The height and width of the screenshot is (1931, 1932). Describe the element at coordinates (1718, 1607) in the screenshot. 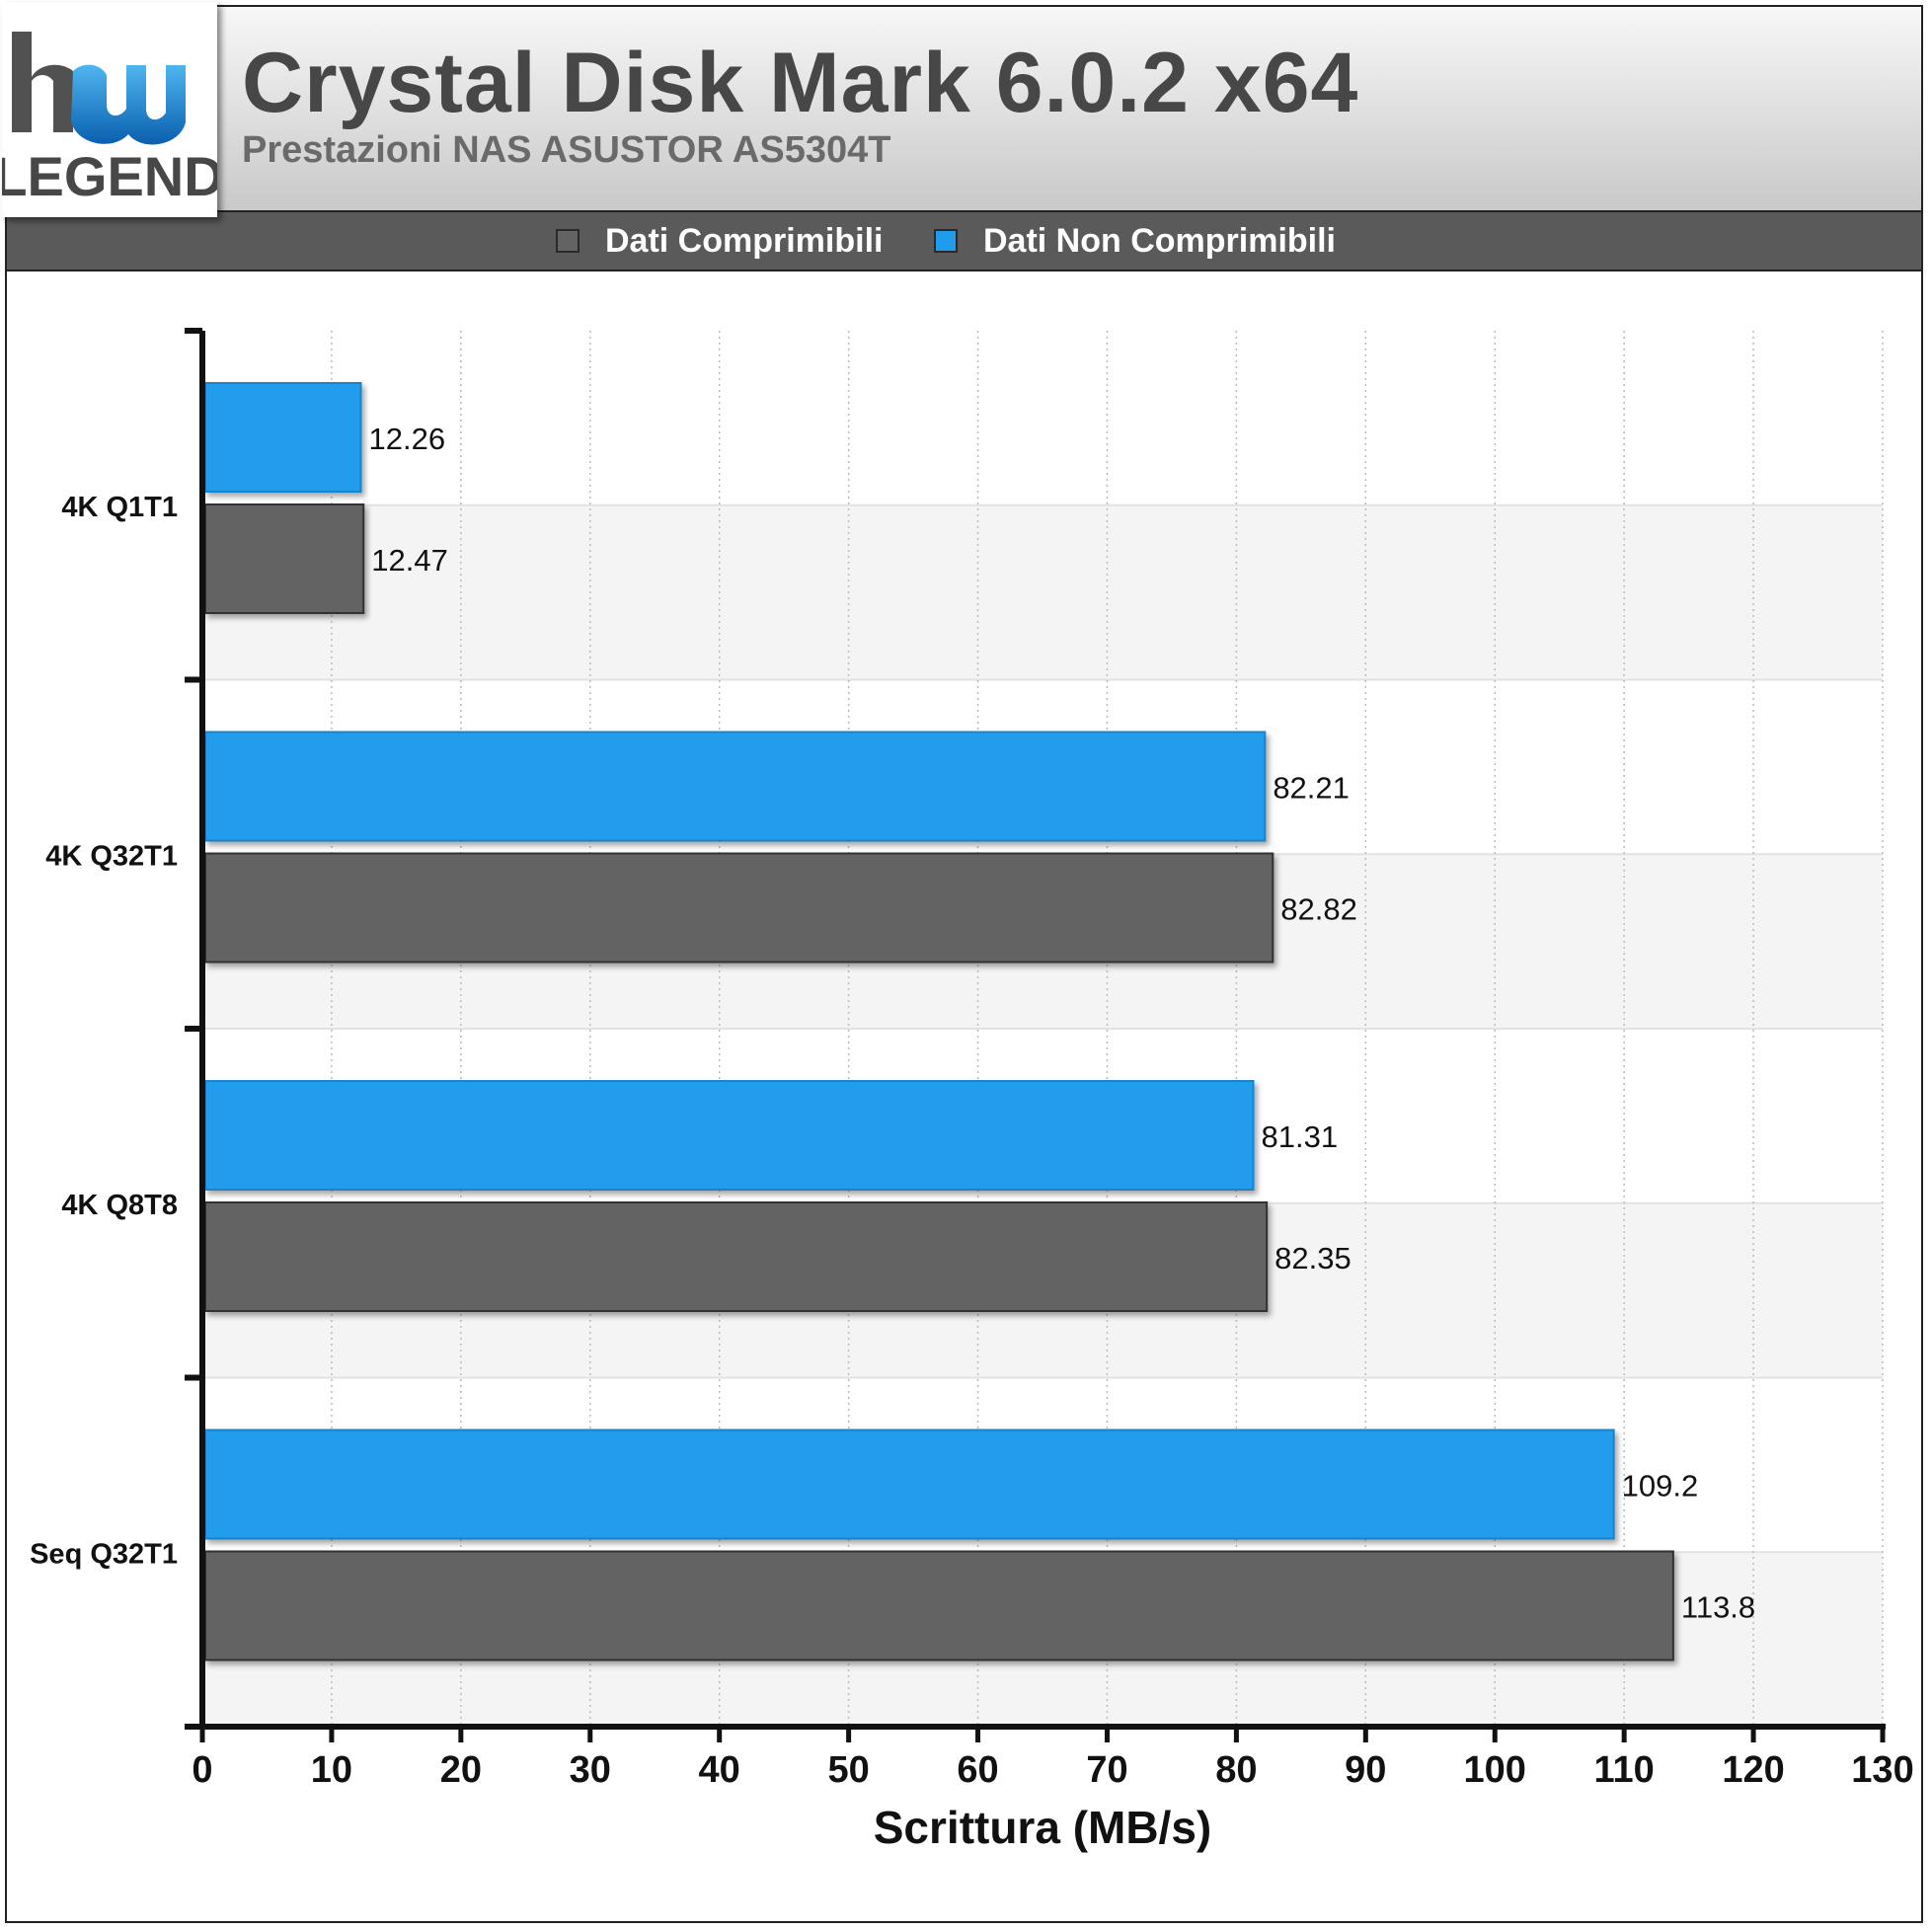

I see `data-label-compressible: 113.8` at that location.